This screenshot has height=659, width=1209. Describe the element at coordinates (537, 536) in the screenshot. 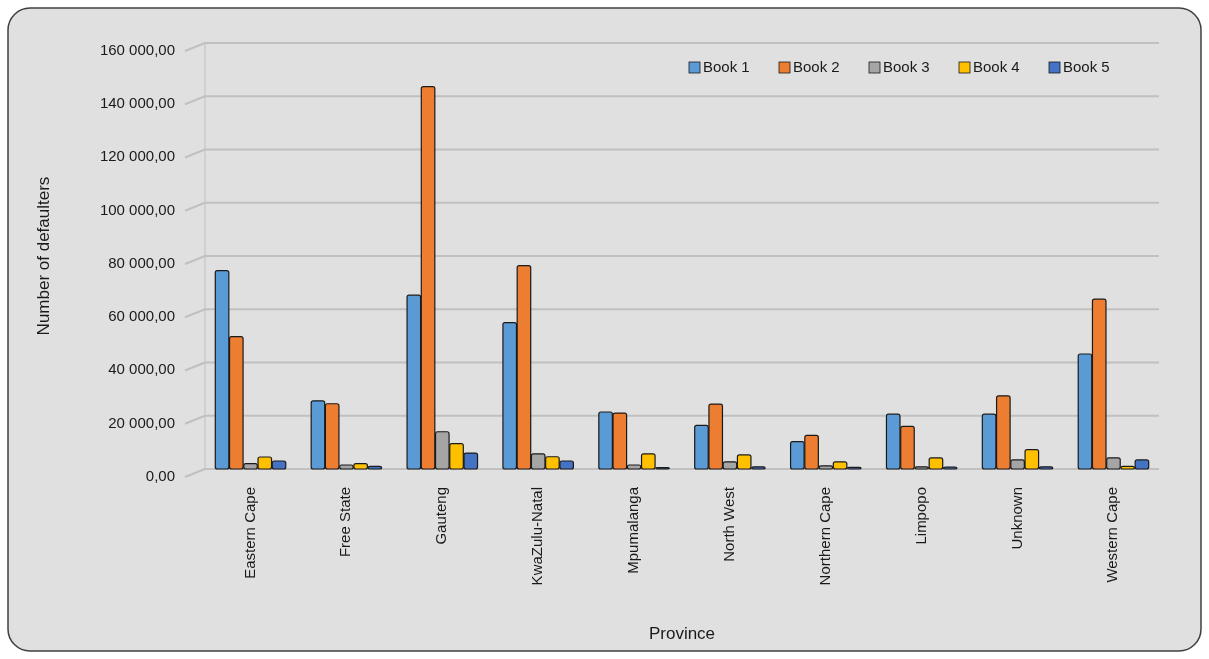

I see `x-tick-label: KwaZulu-Natal` at that location.